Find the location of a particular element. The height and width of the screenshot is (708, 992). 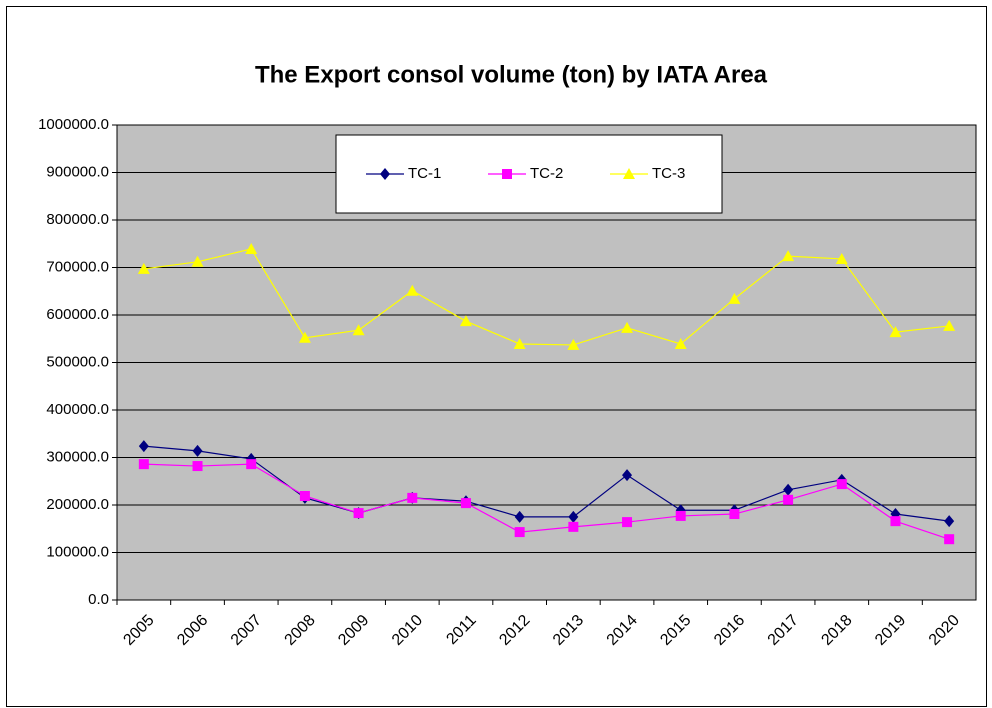

y-tick-label: 600000.0 is located at coordinates (77, 314).